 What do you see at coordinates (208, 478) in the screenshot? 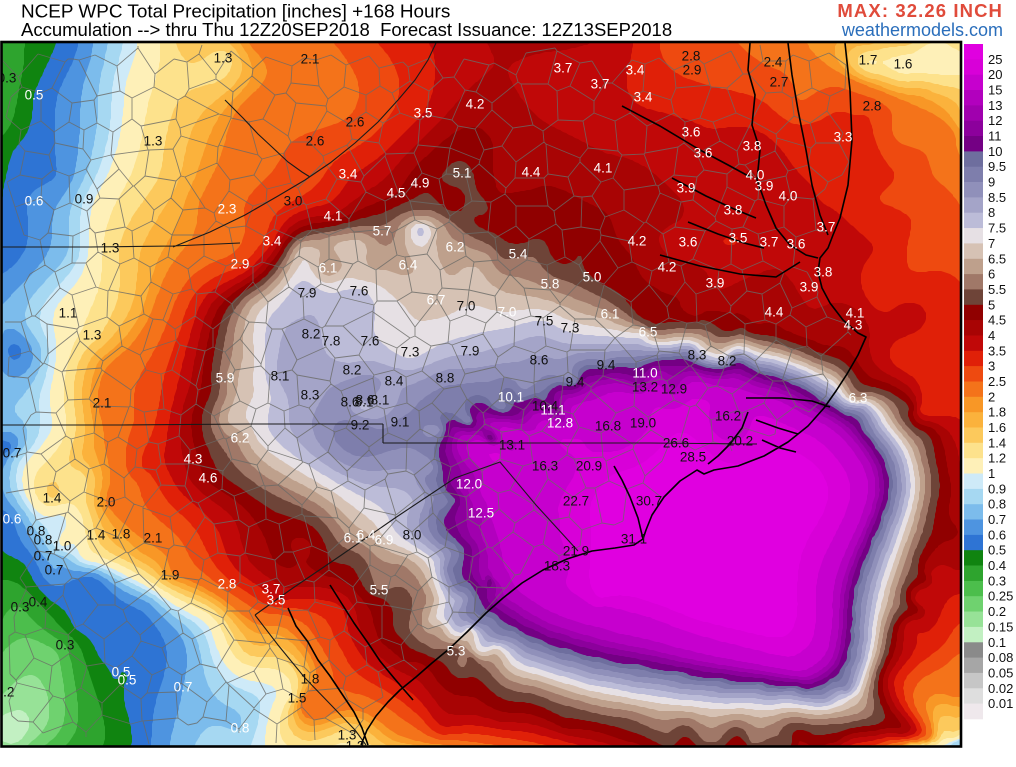
I see `svg-text: 4.6` at bounding box center [208, 478].